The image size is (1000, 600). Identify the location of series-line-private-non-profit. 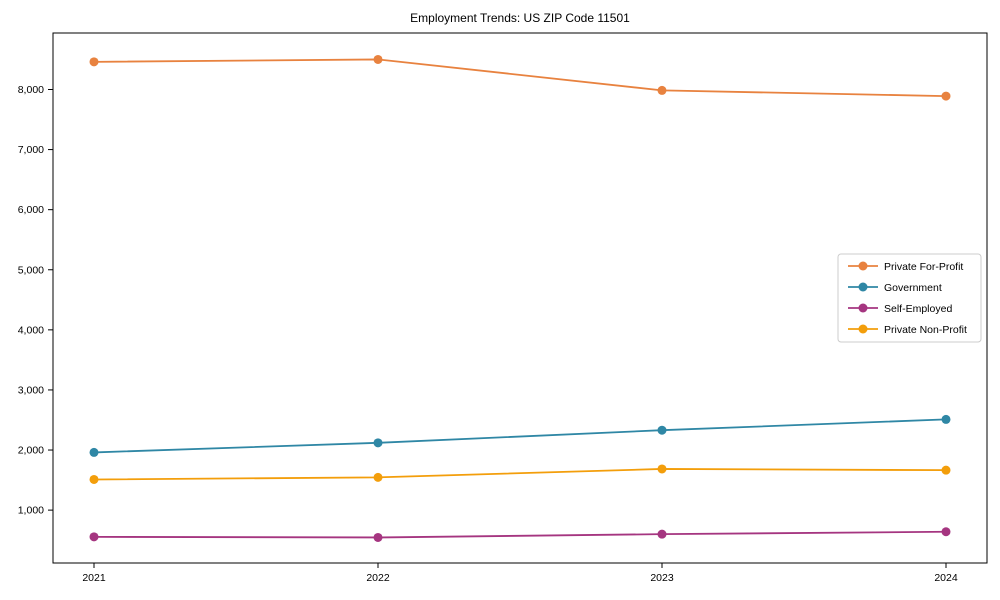
(520, 474).